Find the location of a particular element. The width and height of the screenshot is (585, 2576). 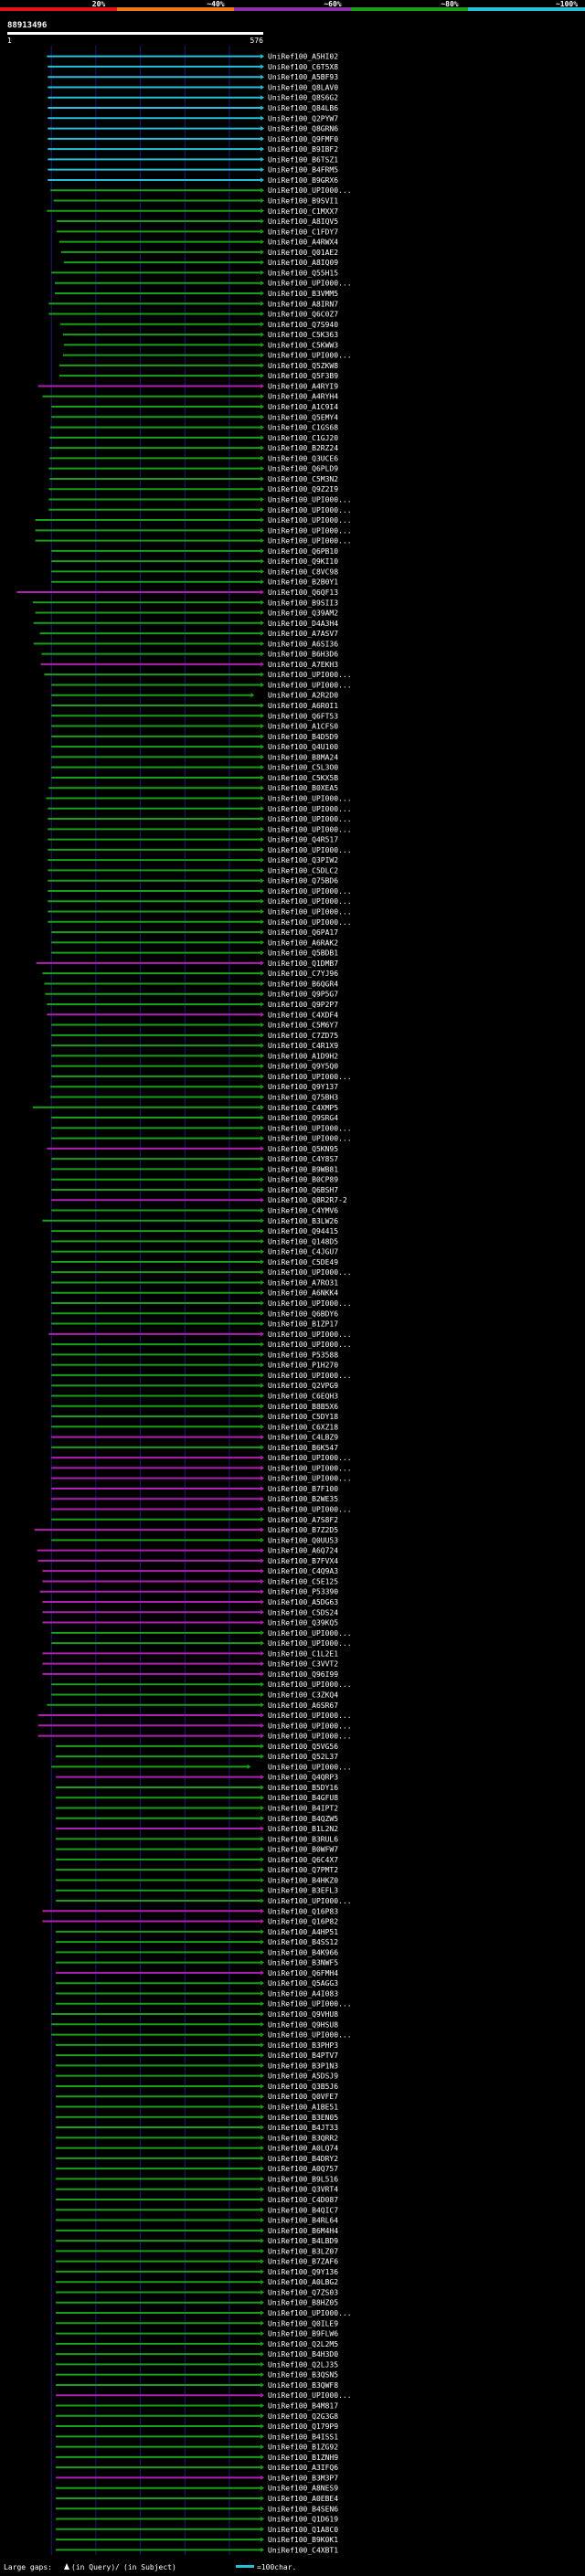

hit-label: UniRef100_Q6C0Z7 is located at coordinates (303, 315).